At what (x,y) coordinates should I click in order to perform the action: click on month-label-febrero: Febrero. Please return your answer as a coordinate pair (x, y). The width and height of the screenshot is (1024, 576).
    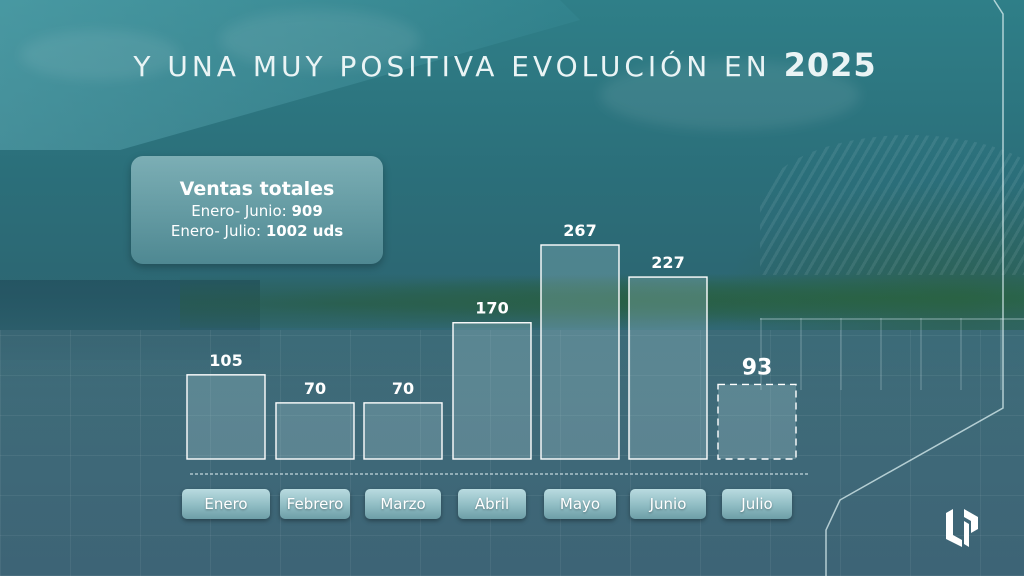
    Looking at the image, I should click on (315, 504).